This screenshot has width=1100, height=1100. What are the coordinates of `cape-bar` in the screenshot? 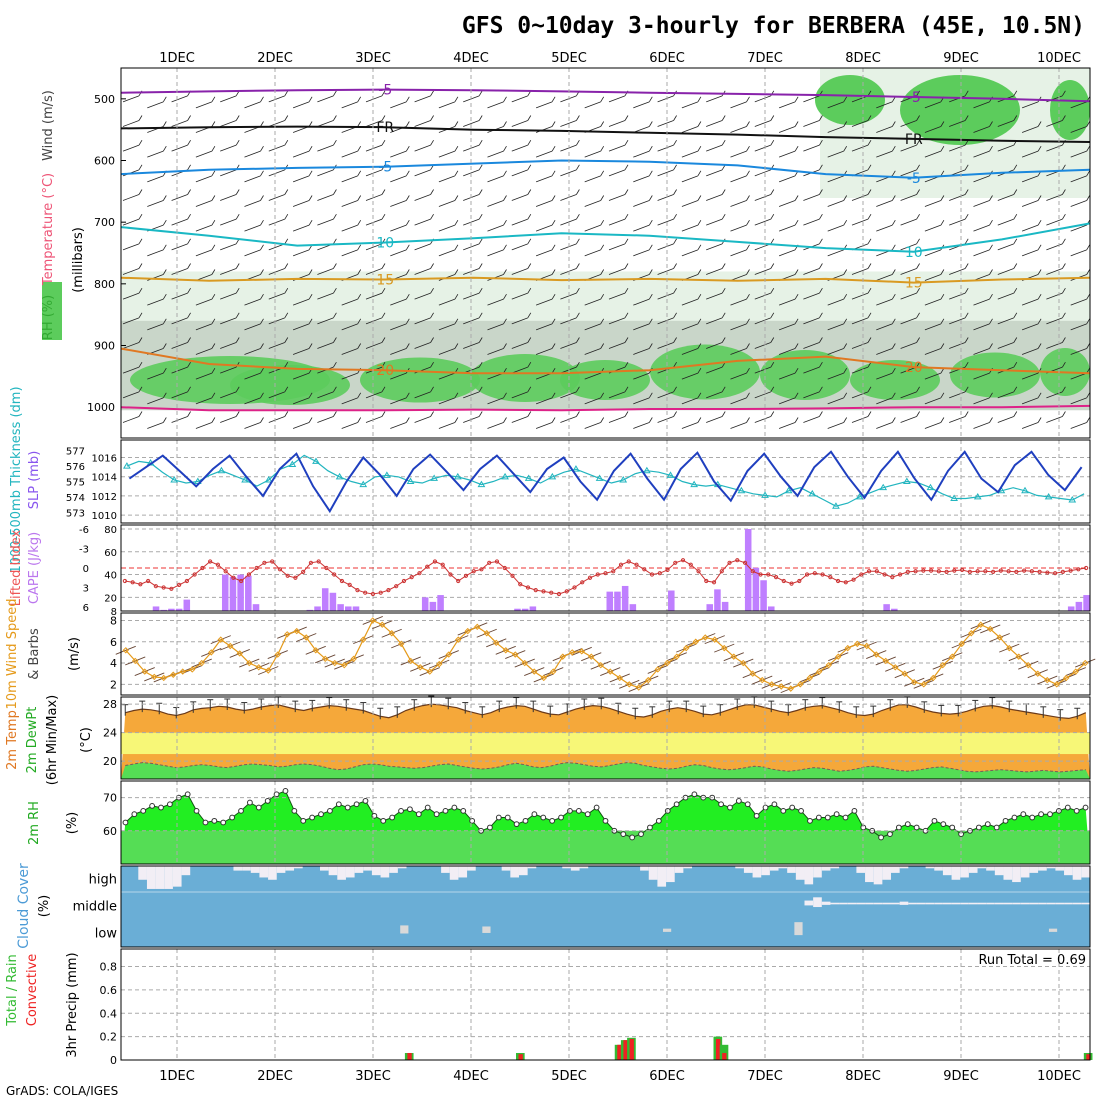 It's located at (240, 592).